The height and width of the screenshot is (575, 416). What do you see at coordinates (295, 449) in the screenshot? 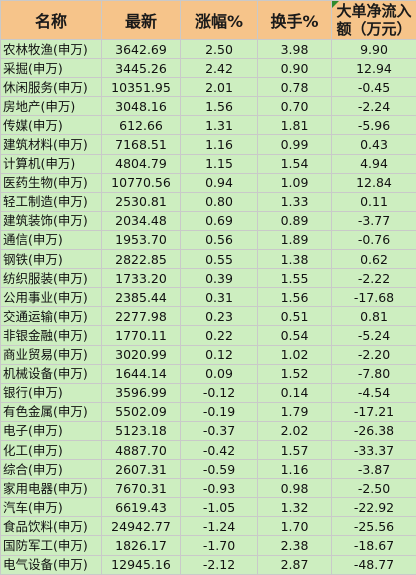
I see `turnover-rate-cell: 1.57` at bounding box center [295, 449].